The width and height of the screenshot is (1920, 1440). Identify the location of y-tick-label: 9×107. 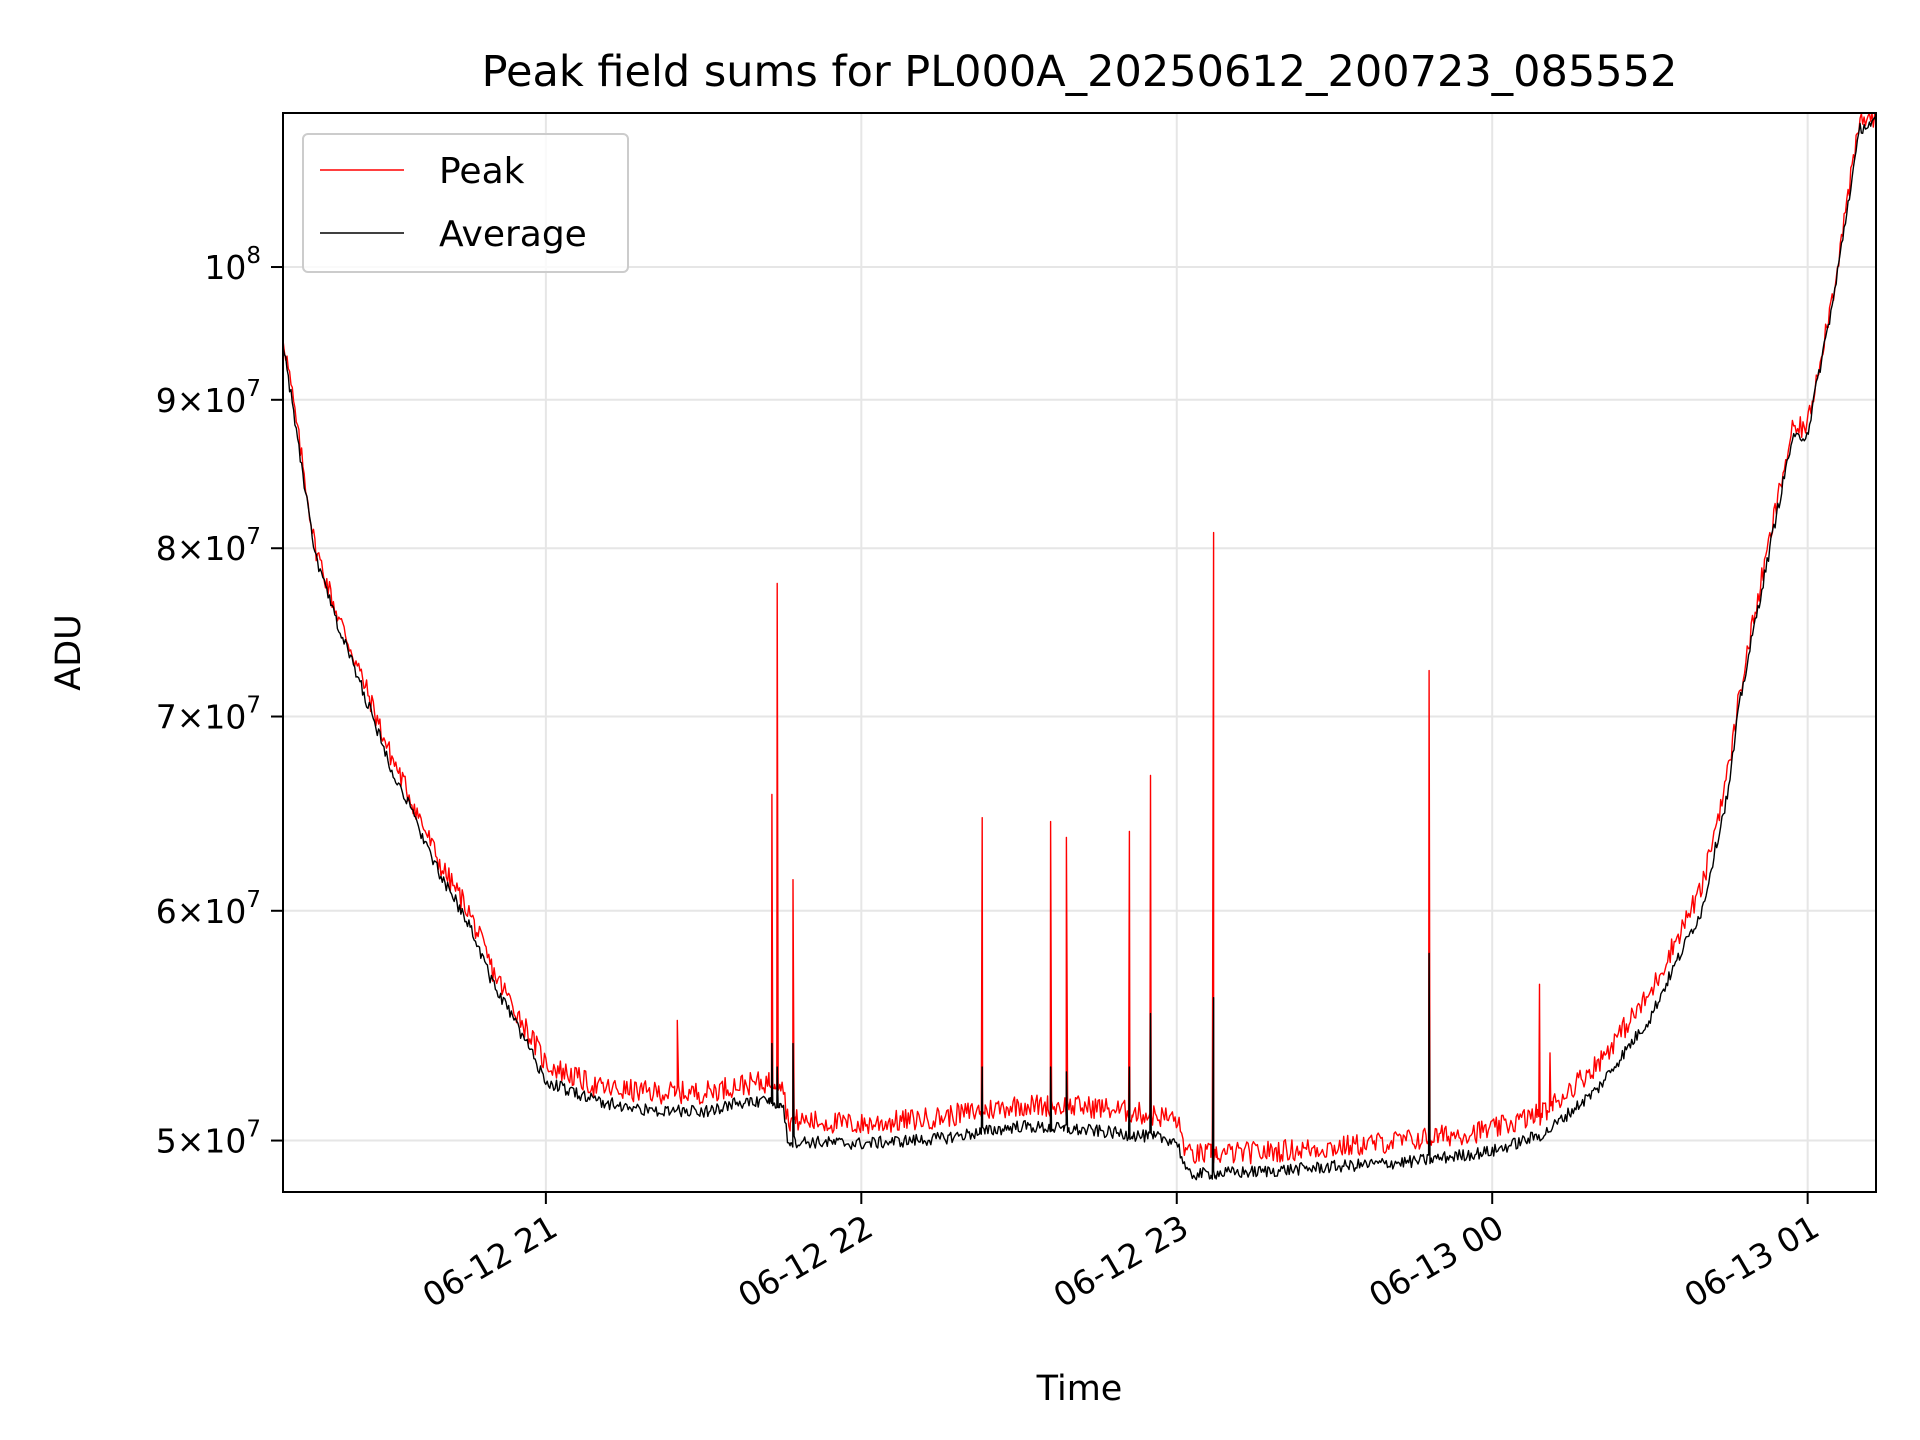
(208, 398).